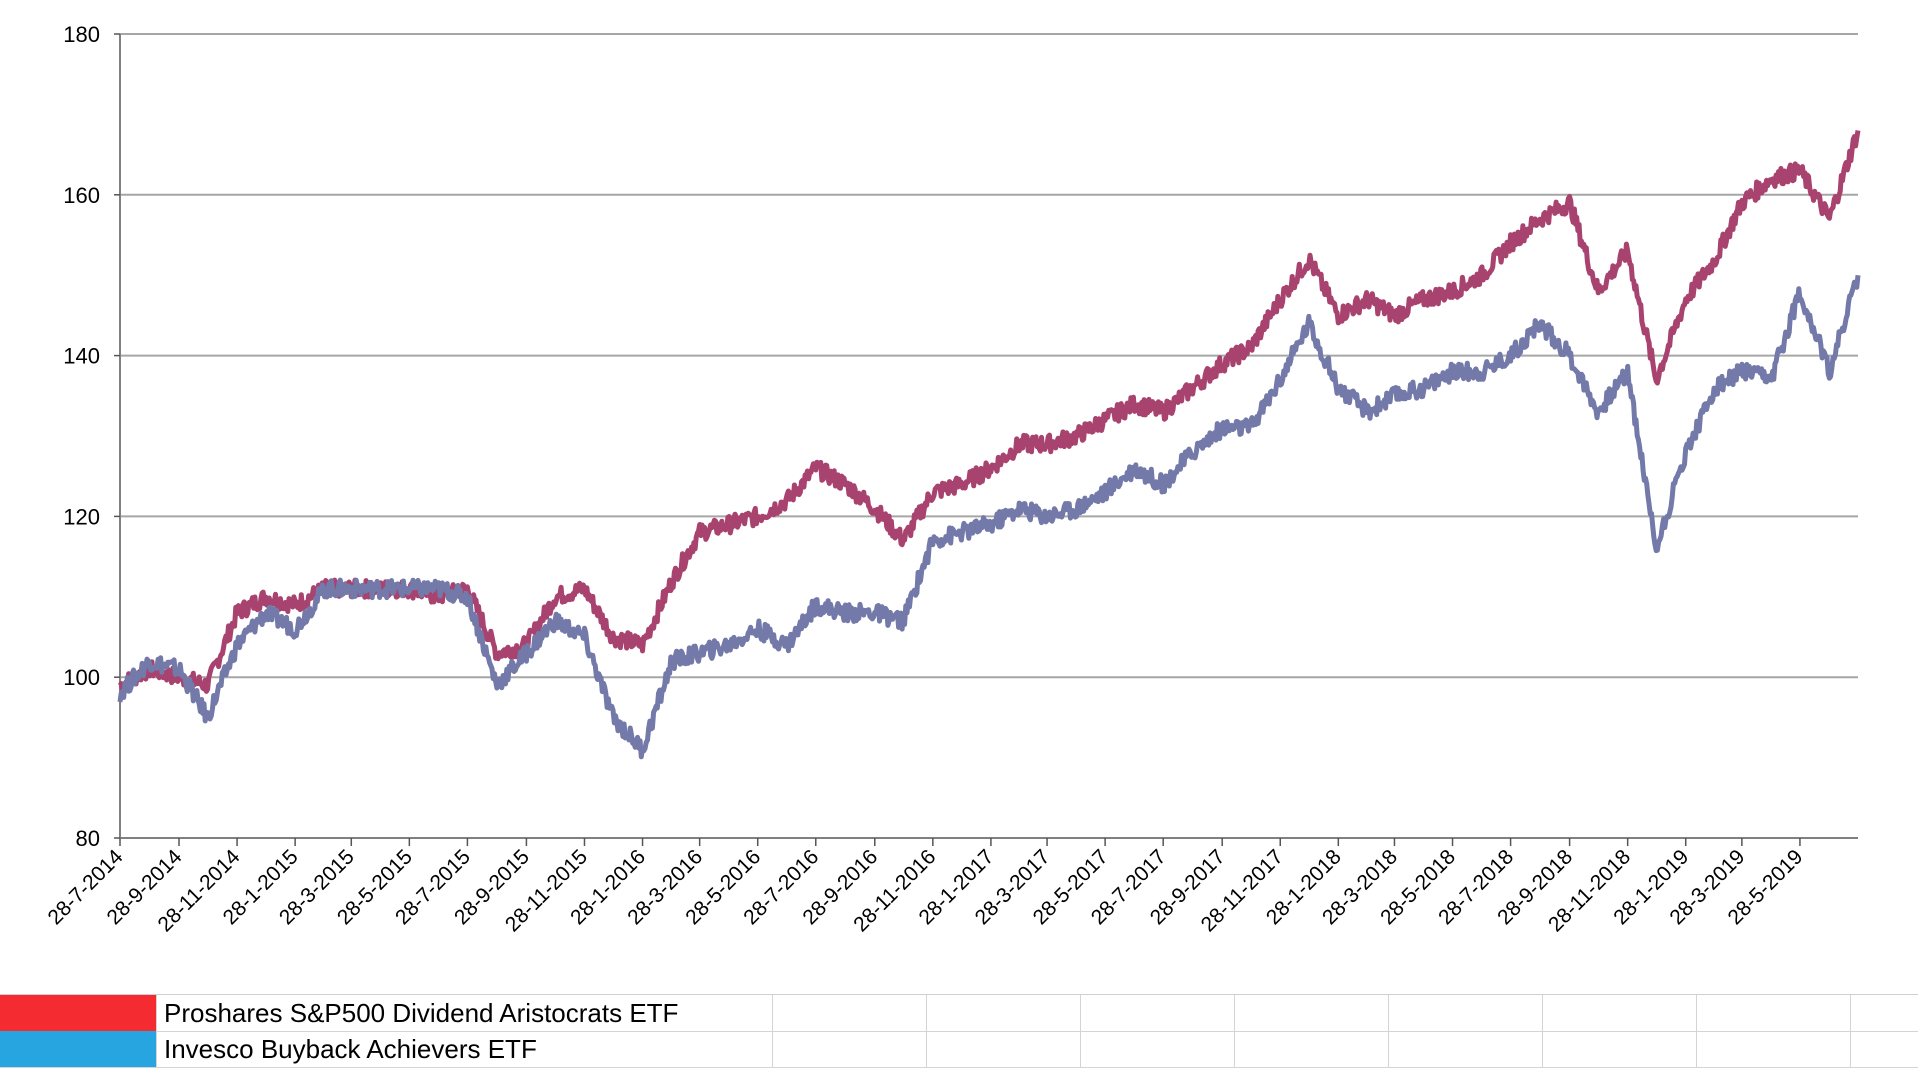  I want to click on legend-label-series-2: Invesco Buyback Achievers ETF, so click(350, 1049).